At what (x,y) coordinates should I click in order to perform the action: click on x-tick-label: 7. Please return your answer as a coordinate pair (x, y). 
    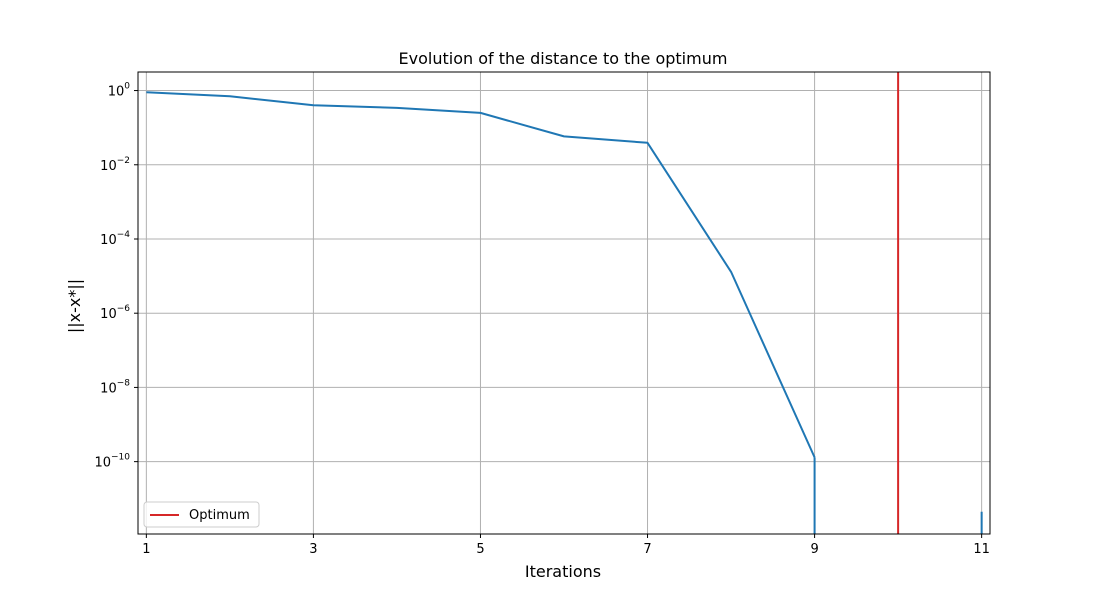
    Looking at the image, I should click on (647, 549).